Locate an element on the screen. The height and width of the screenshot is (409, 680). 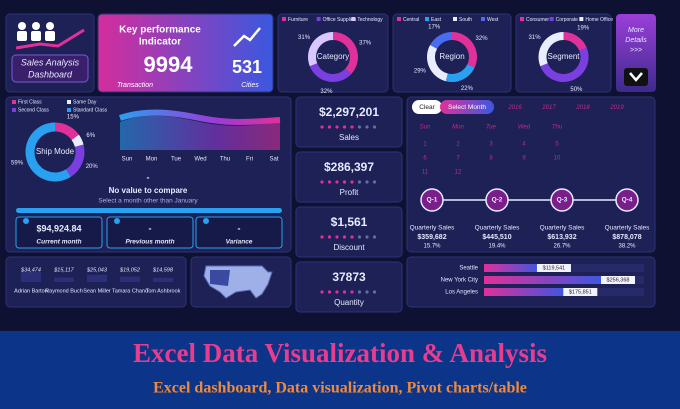
quarter-value: $613,932 is located at coordinates (561, 237).